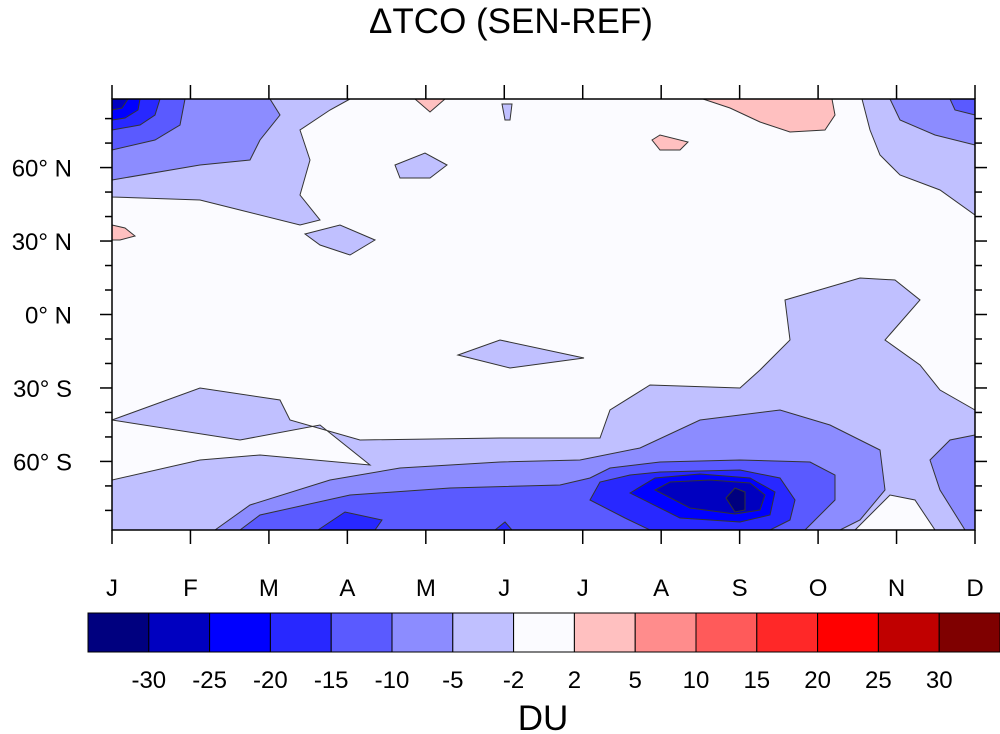  Describe the element at coordinates (817, 680) in the screenshot. I see `colorbar-tick-label: 20` at that location.